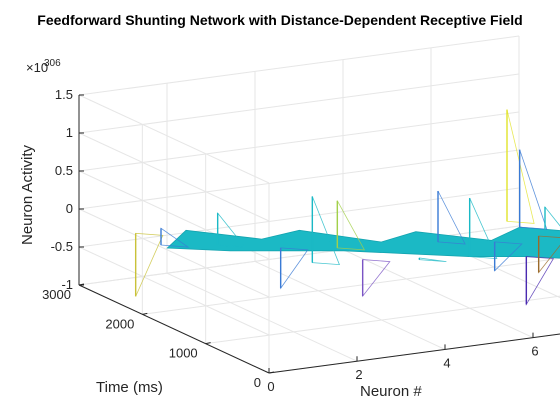 The width and height of the screenshot is (560, 420). What do you see at coordinates (174, 329) in the screenshot?
I see `y-axis-line` at bounding box center [174, 329].